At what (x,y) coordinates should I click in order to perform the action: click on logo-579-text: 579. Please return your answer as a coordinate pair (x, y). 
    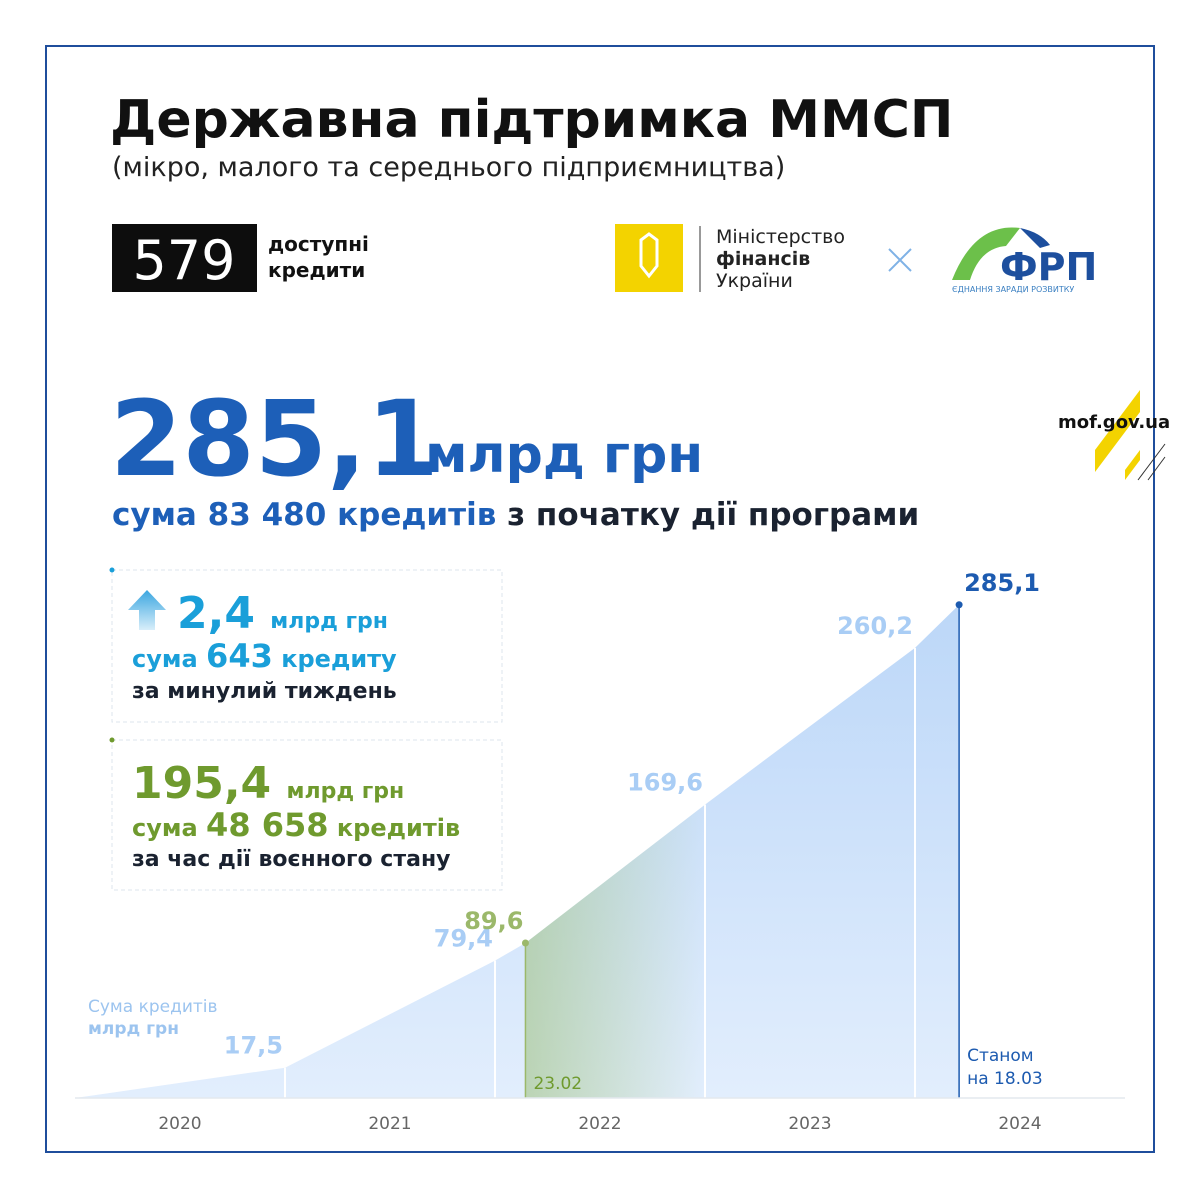
    Looking at the image, I should click on (183, 260).